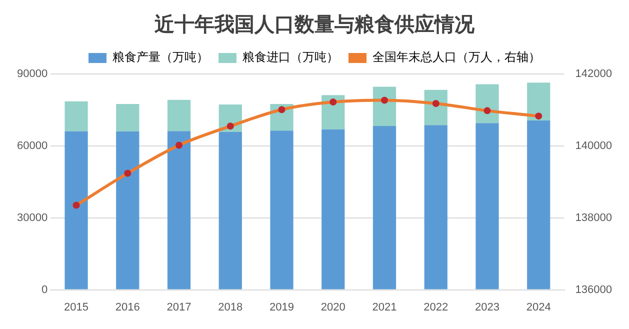  Describe the element at coordinates (593, 290) in the screenshot. I see `y2-tick-label: 136000` at that location.